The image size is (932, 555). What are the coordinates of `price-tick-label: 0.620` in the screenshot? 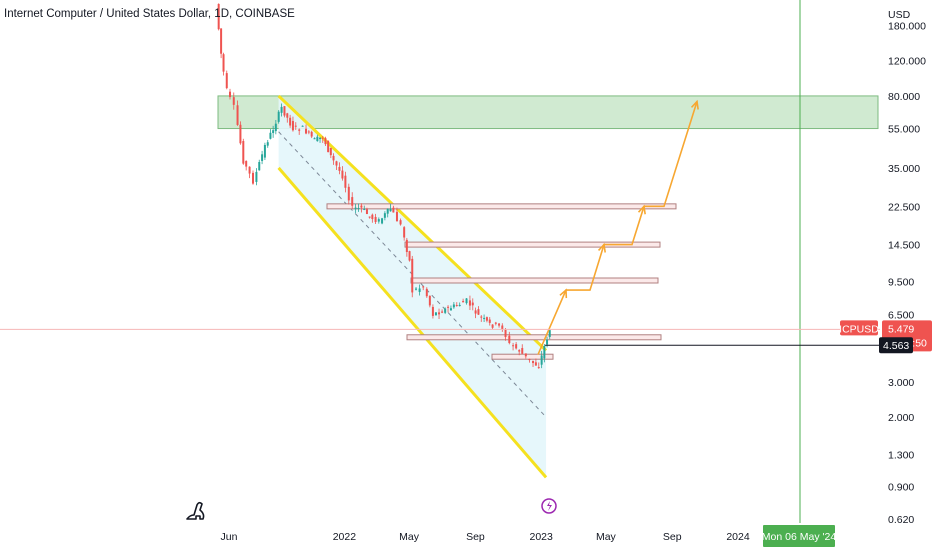 It's located at (901, 520).